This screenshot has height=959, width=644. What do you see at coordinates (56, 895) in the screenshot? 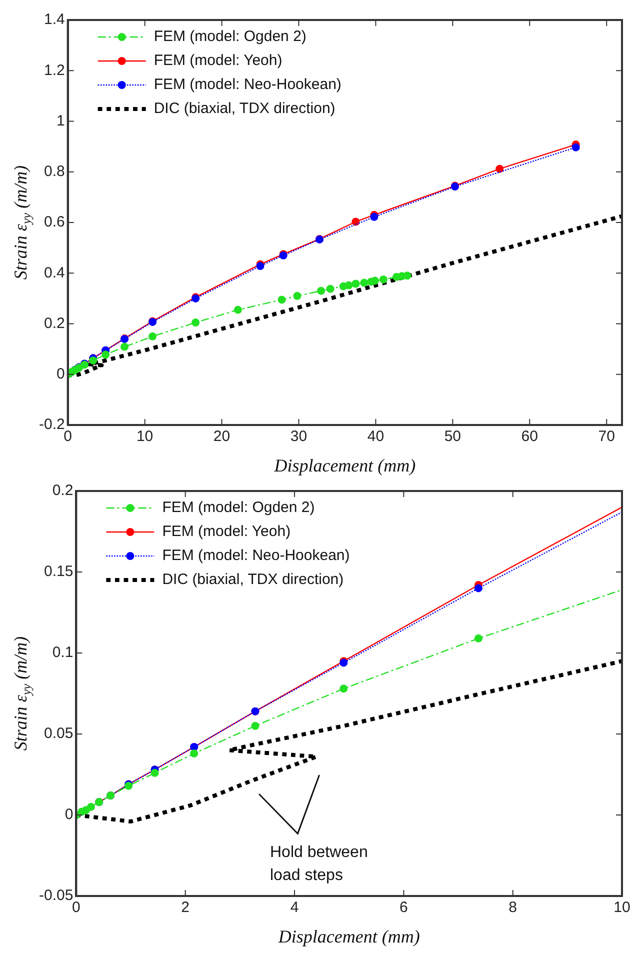
I see `y-tick-label: -0.05` at bounding box center [56, 895].